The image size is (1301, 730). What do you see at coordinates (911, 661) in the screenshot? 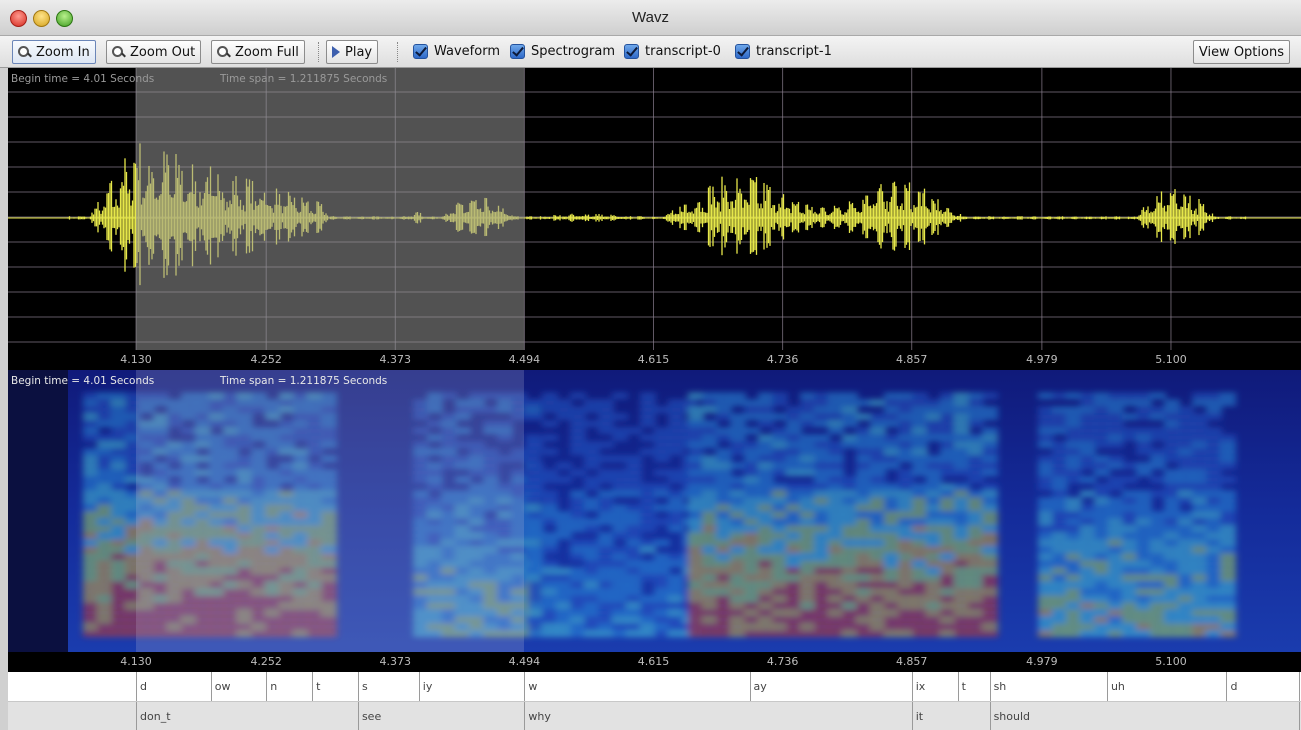
I see `spectrogram-tick-label: 4.857` at bounding box center [911, 661].